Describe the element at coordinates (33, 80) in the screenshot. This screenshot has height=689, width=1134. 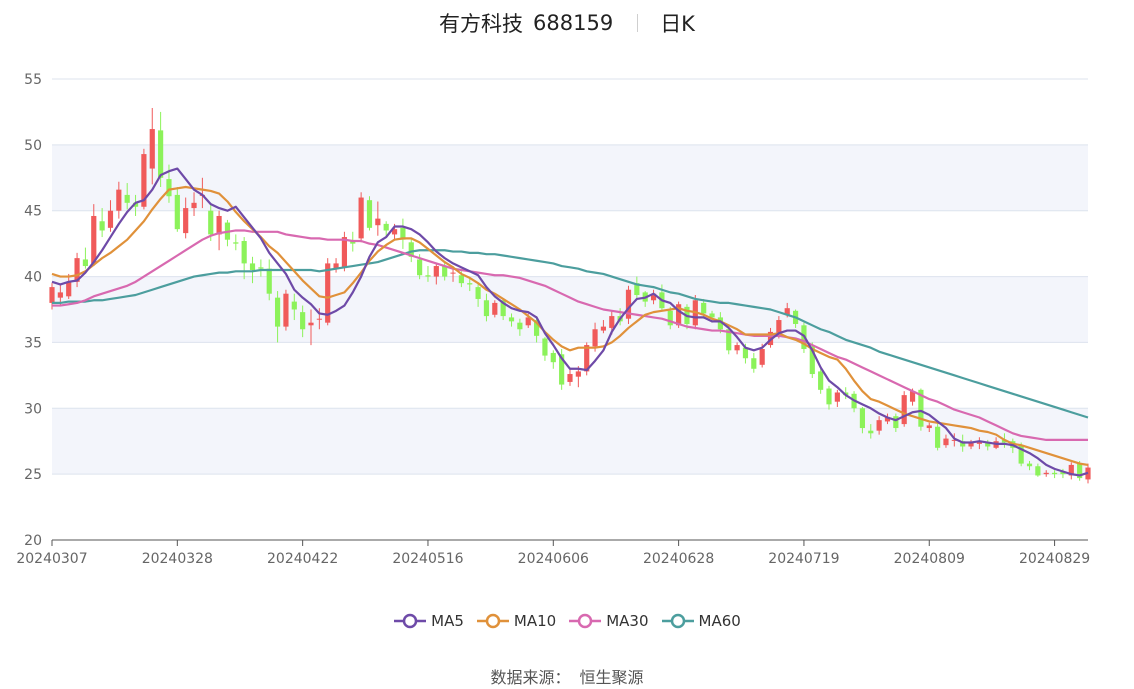
I see `y-tick-label: 55` at that location.